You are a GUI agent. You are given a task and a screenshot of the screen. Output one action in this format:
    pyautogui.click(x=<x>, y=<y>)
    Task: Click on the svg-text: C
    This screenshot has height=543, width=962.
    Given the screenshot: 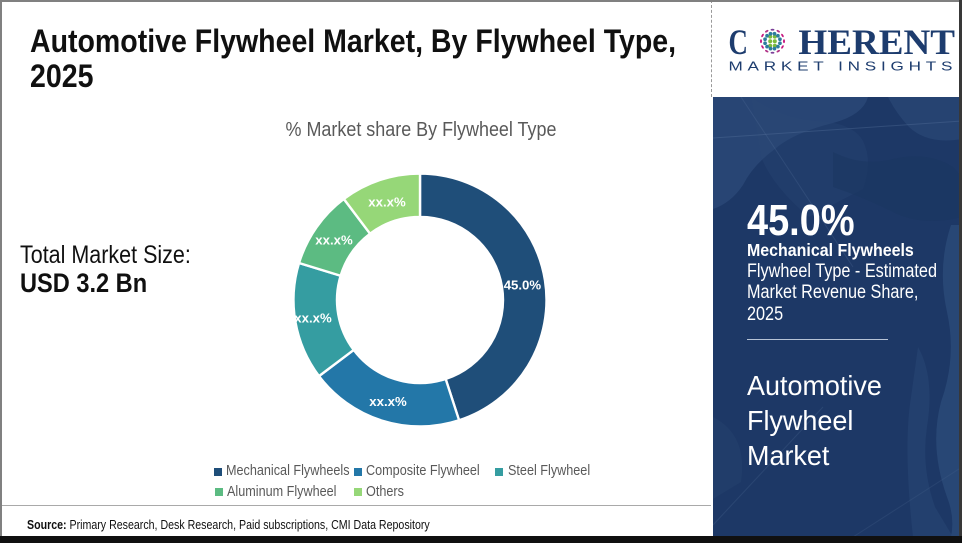 What is the action you would take?
    pyautogui.click(x=738, y=42)
    